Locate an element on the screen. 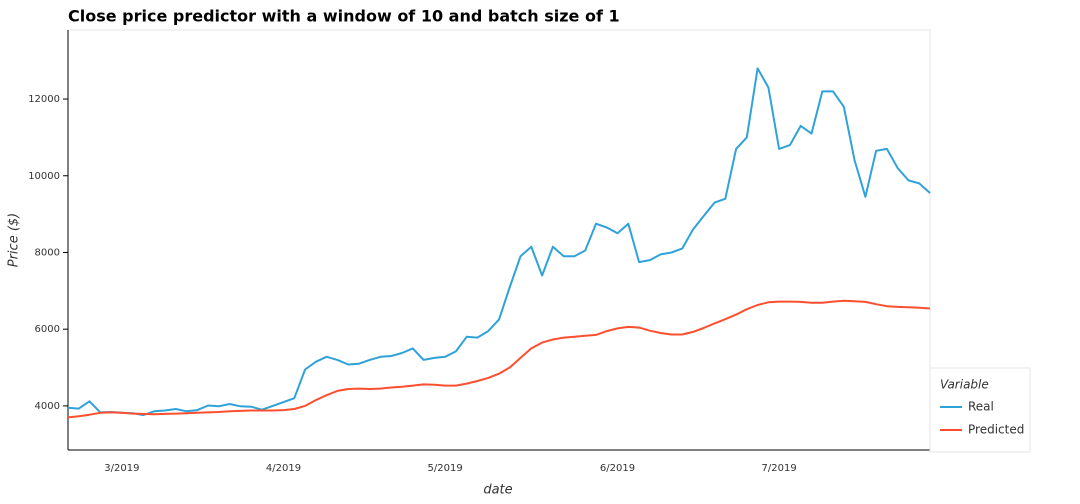 Image resolution: width=1080 pixels, height=504 pixels. y-tick-label: 12000 is located at coordinates (44, 99).